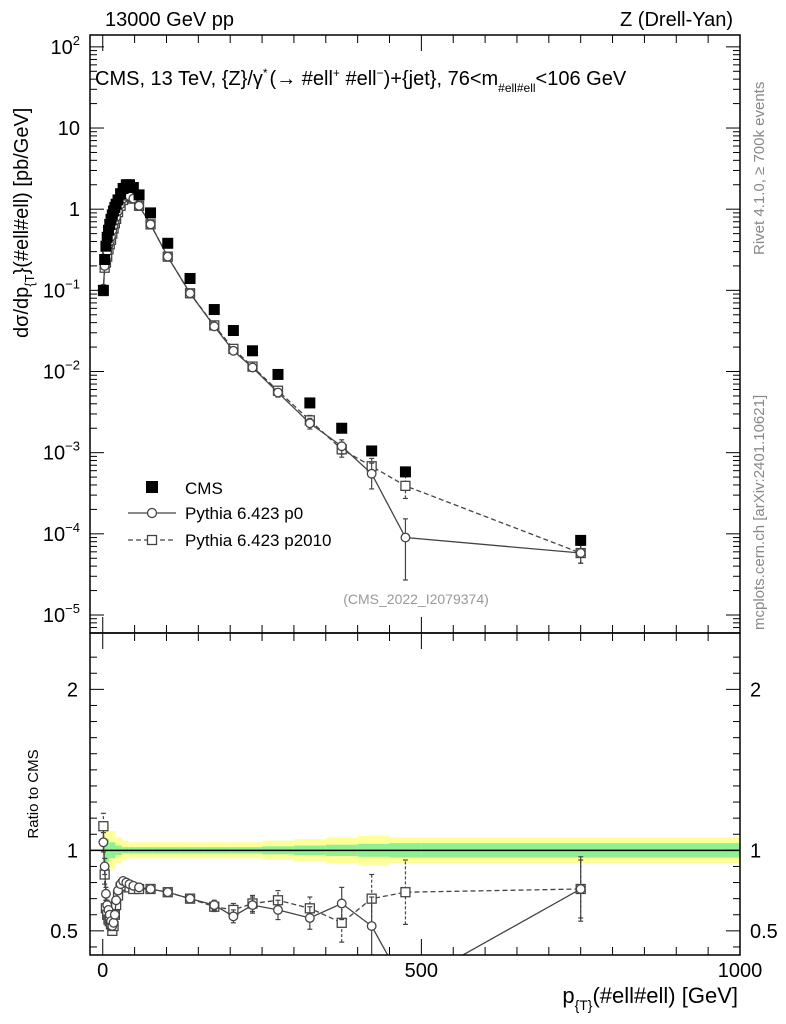 The width and height of the screenshot is (786, 1024). What do you see at coordinates (416, 599) in the screenshot?
I see `analysis-watermark: (CMS_2022_I2079374)` at bounding box center [416, 599].